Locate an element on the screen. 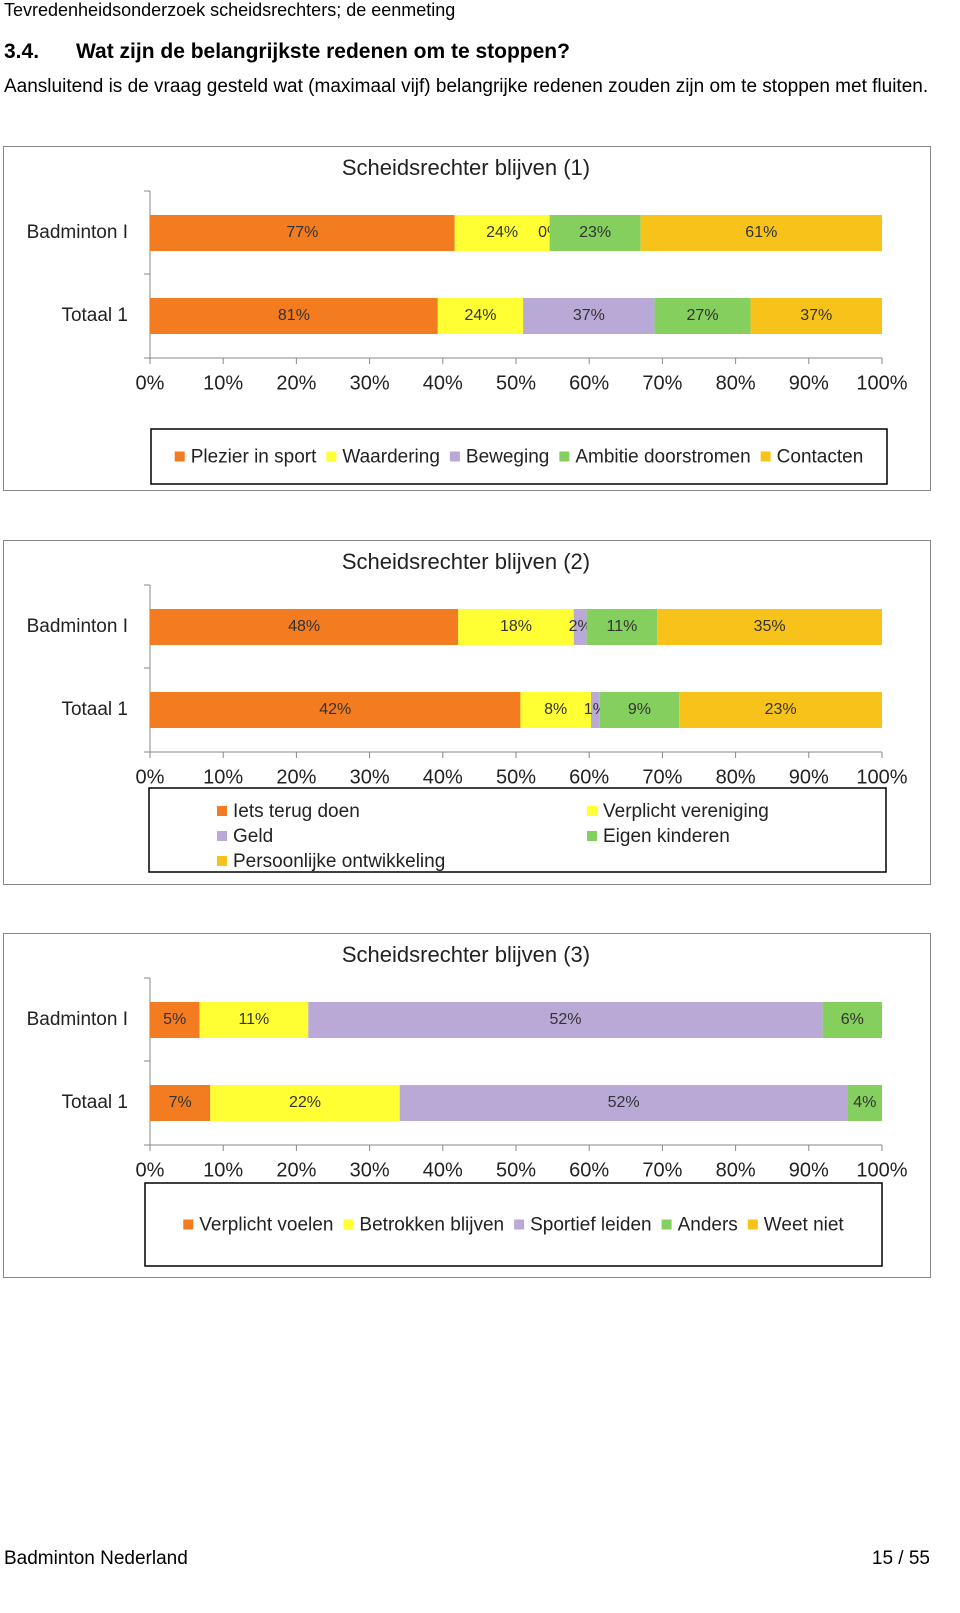  category-label: Badminton I is located at coordinates (77, 232).